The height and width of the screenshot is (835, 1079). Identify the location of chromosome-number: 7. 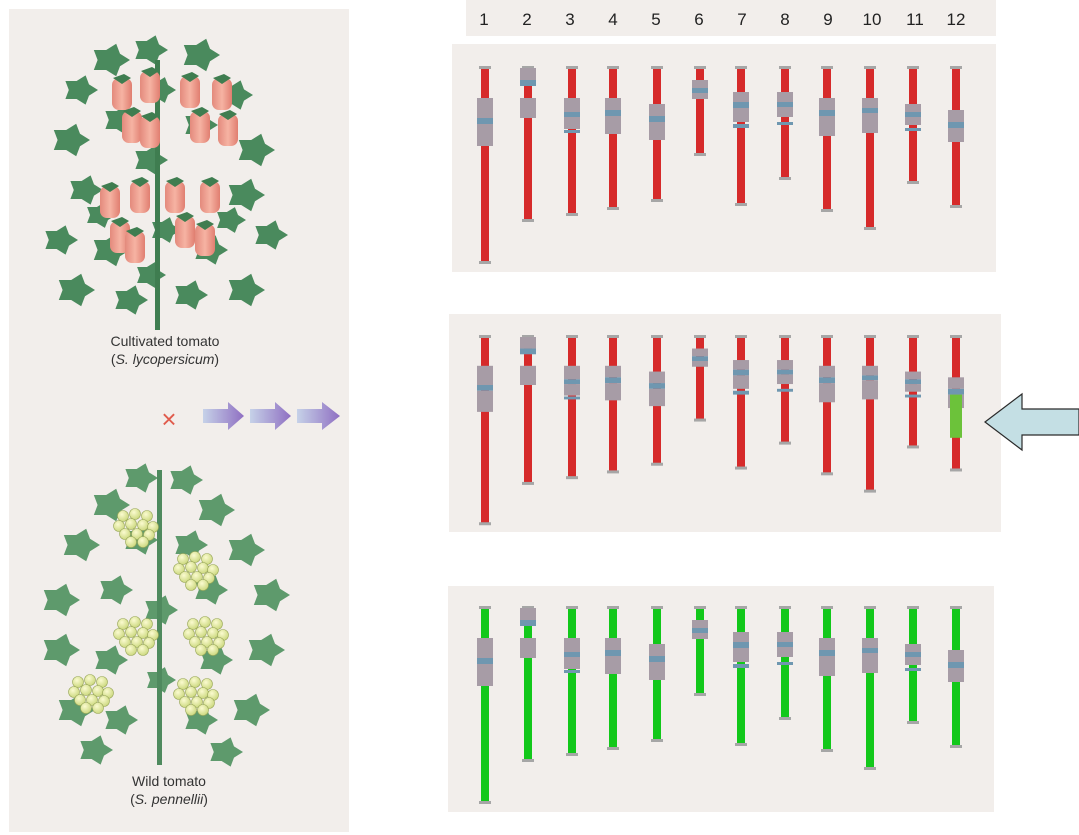
(742, 19).